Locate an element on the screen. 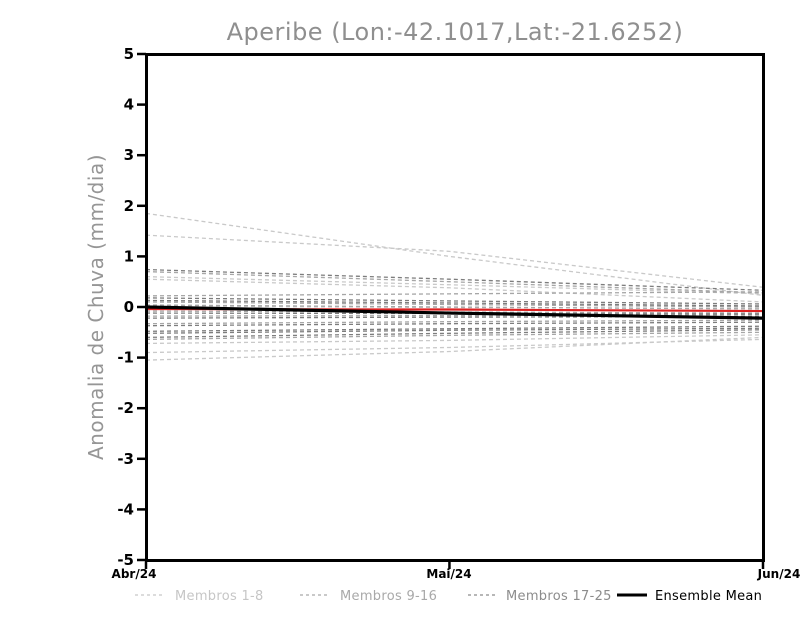  y-tick-label: 3 is located at coordinates (129, 155).